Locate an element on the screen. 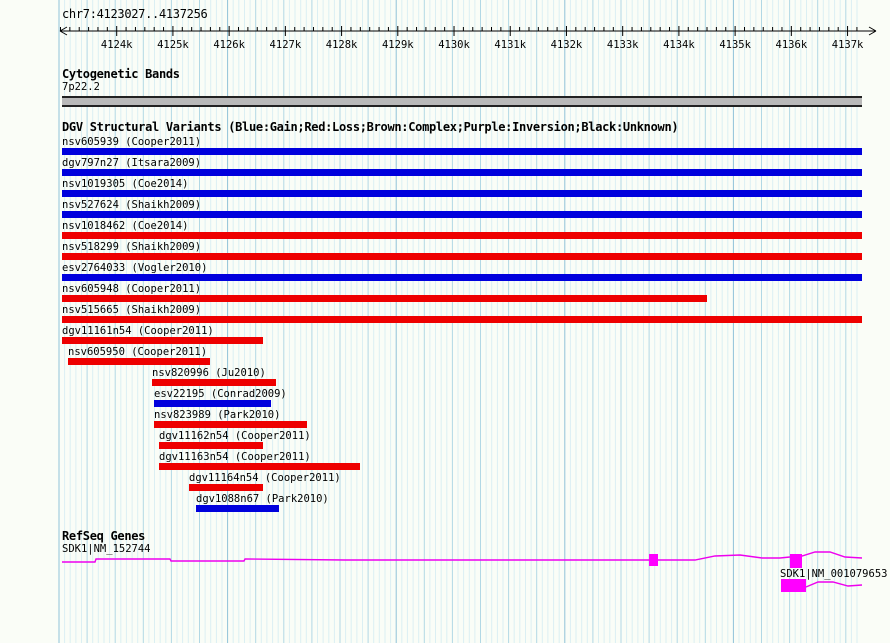 The image size is (890, 643). ruler-tick-label: 4132k is located at coordinates (567, 45).